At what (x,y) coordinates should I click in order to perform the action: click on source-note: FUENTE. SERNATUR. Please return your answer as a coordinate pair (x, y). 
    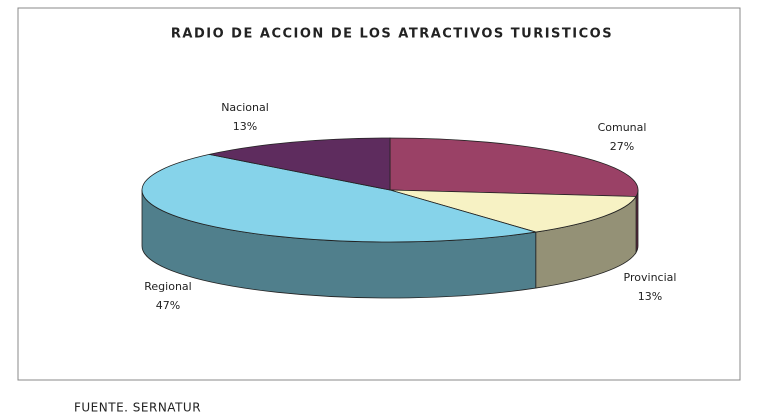
    Looking at the image, I should click on (137, 408).